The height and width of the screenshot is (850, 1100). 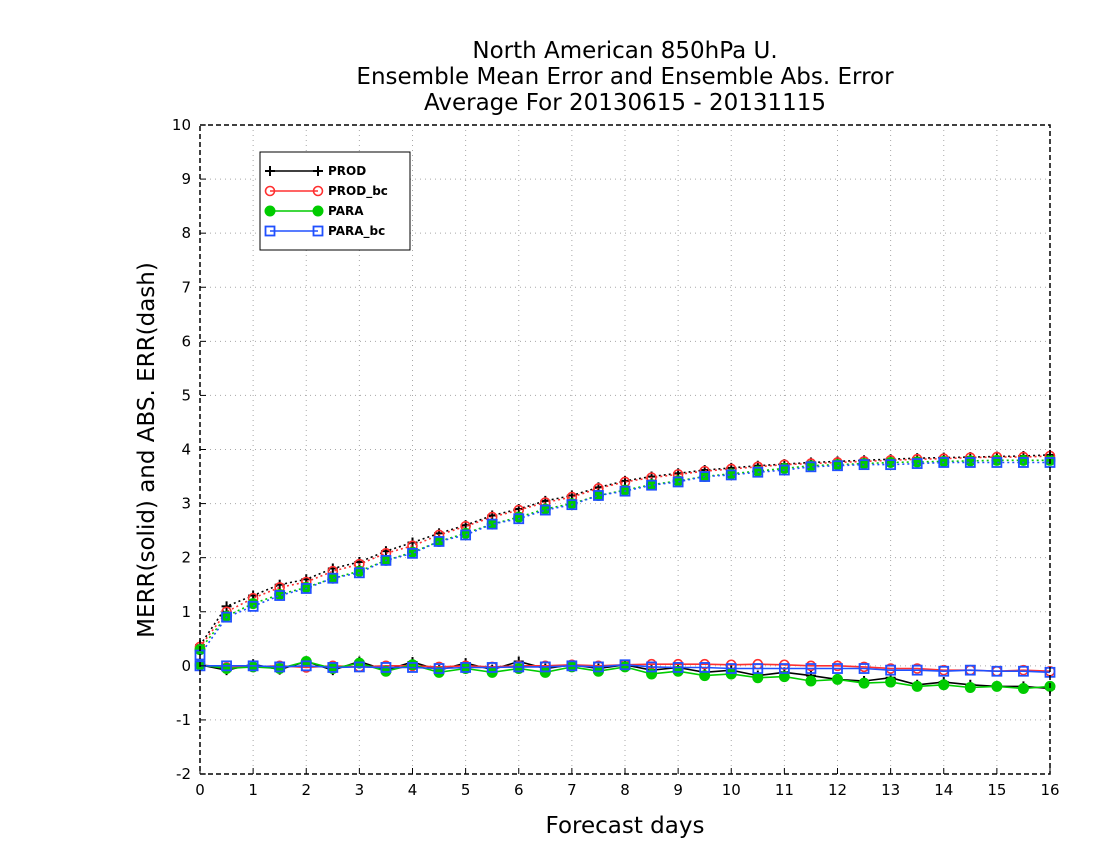 I want to click on x-tick-label: 1, so click(x=253, y=790).